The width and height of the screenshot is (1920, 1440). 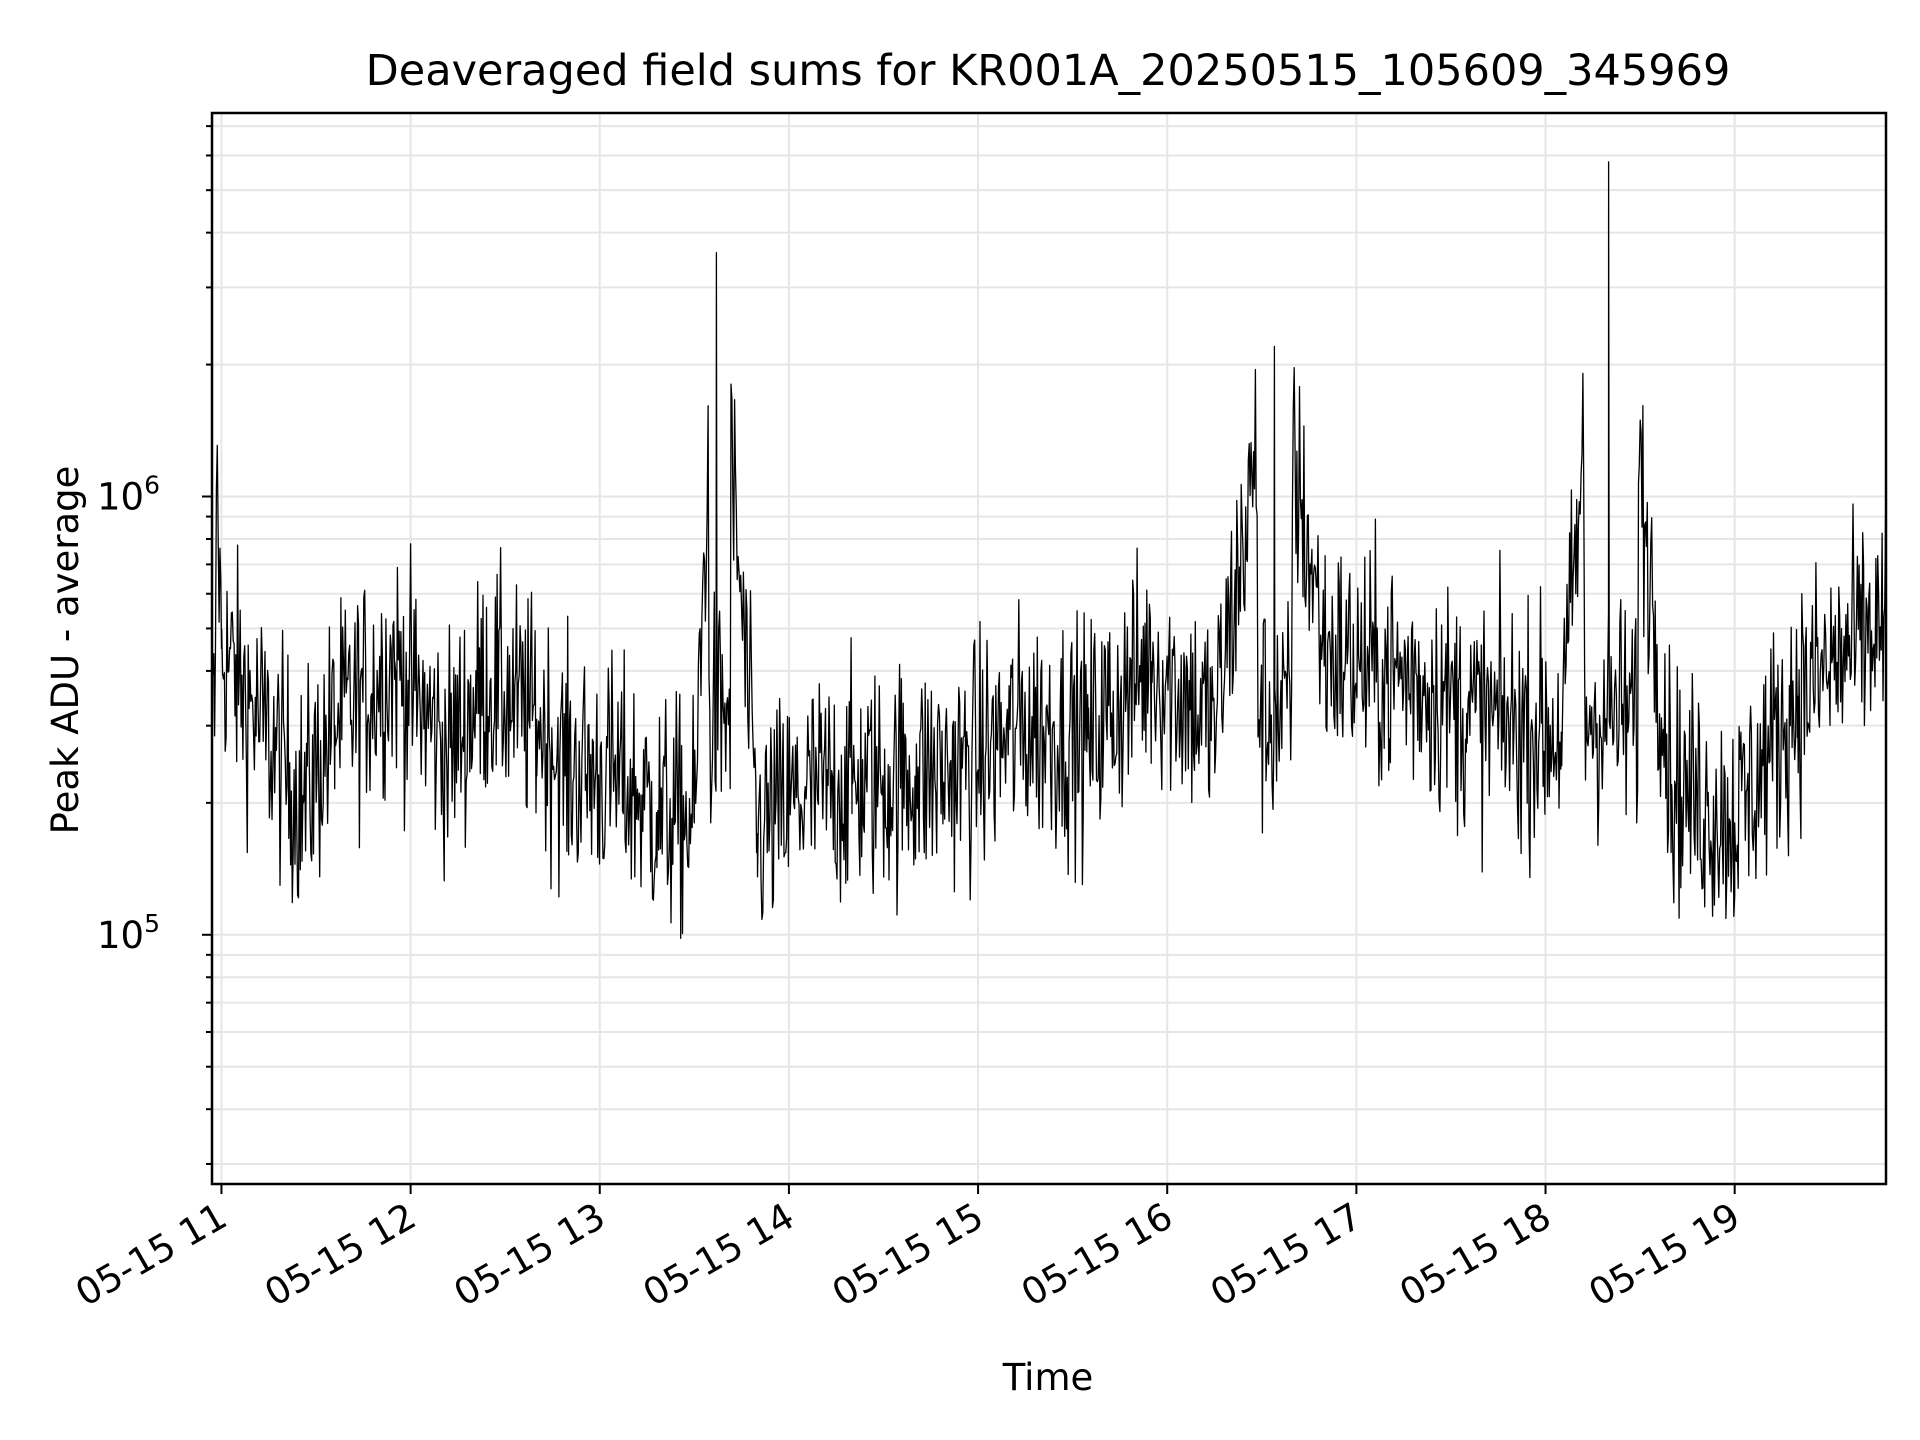 What do you see at coordinates (1286, 1255) in the screenshot?
I see `x-tick-label: 05-15 17` at bounding box center [1286, 1255].